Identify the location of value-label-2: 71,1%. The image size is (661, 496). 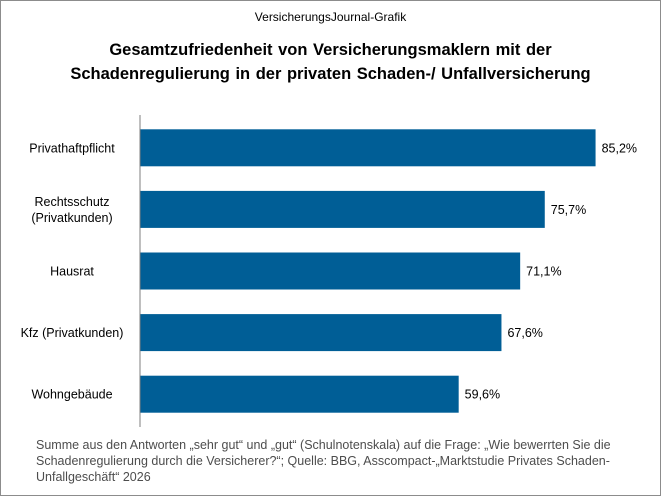
(543, 272).